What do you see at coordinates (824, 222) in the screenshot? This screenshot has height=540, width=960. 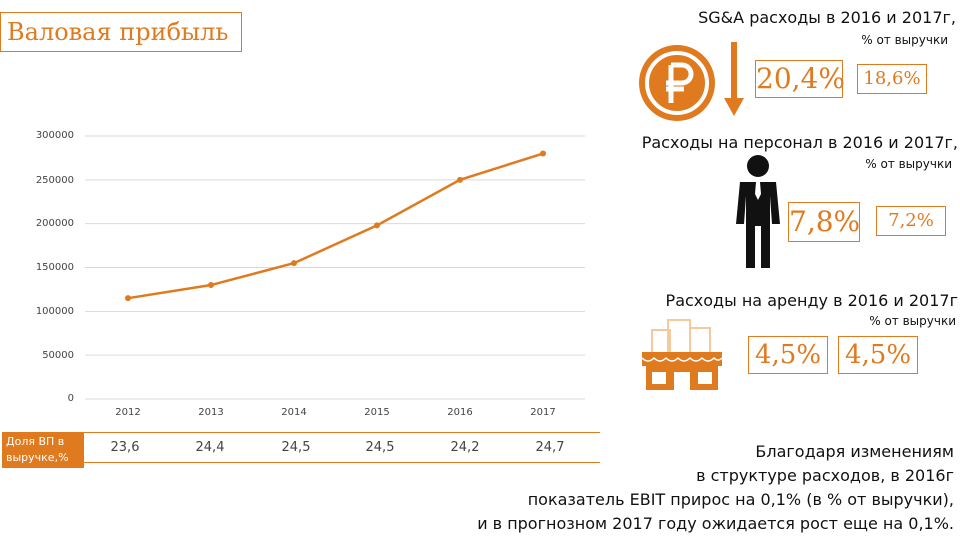 I see `personnel-value-2016: 7,8%` at bounding box center [824, 222].